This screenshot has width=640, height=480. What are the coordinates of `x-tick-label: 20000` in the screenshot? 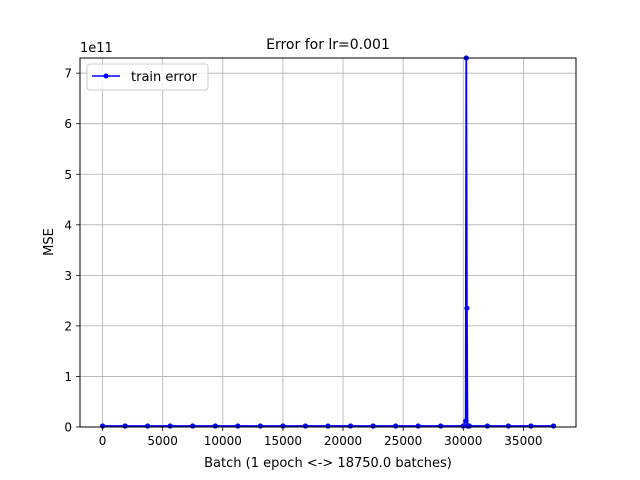 It's located at (343, 441).